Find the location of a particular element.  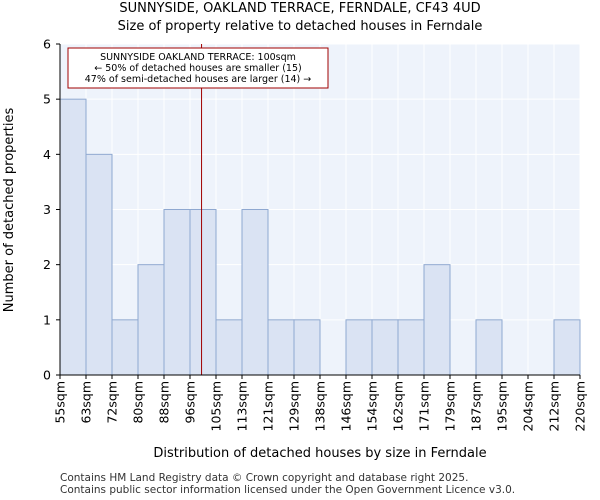

x-tick-label: 171sqm is located at coordinates (424, 406).